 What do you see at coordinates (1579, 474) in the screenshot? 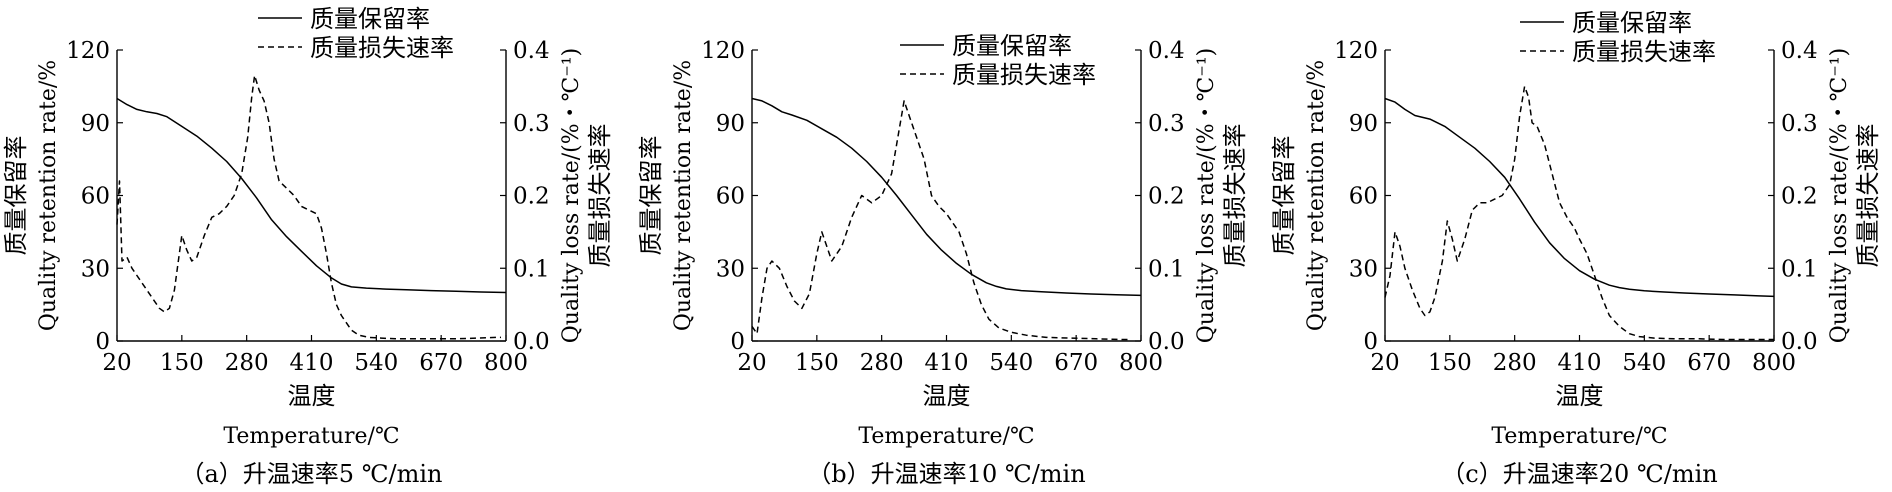
I see `panel-caption: （c）升温速率20 ℃/min` at bounding box center [1579, 474].